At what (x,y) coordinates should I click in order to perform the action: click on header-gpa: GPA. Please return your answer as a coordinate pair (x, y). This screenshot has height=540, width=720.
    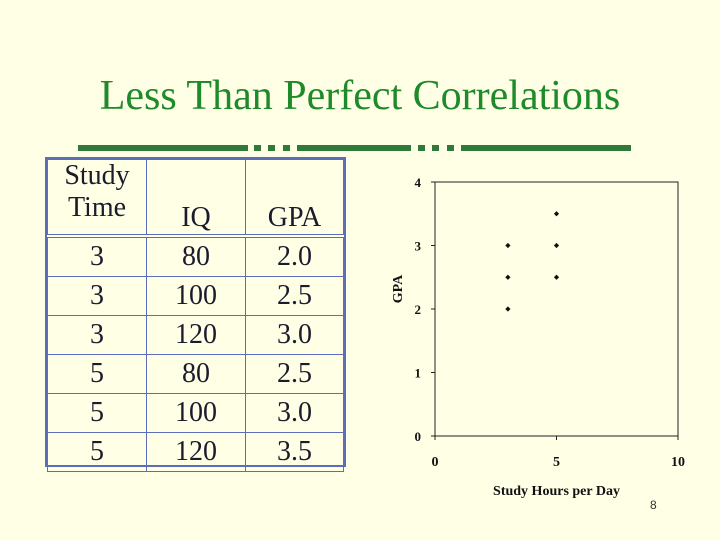
    Looking at the image, I should click on (294, 198).